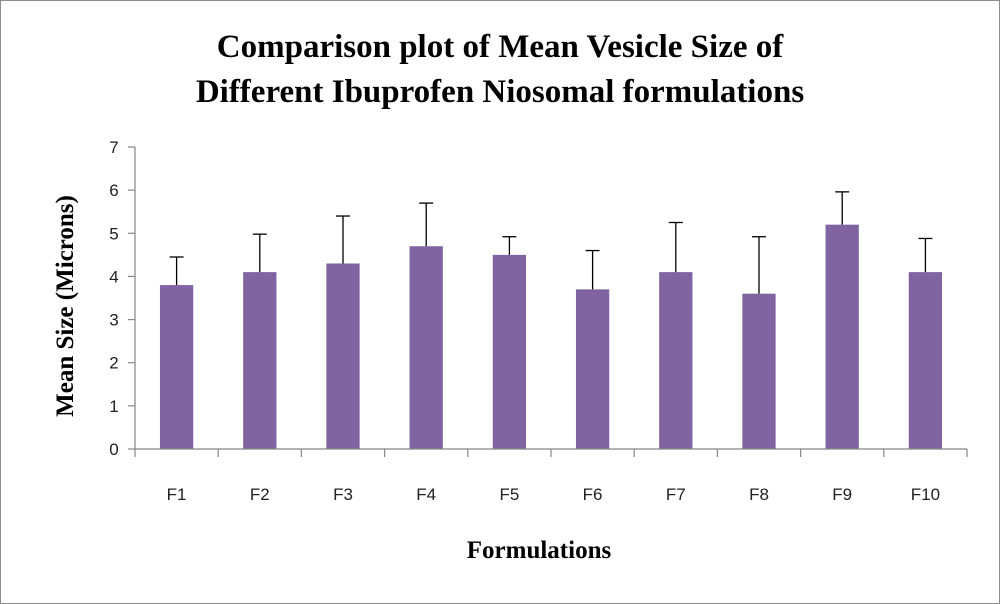  What do you see at coordinates (113, 363) in the screenshot?
I see `y-tick-label-2: 2` at bounding box center [113, 363].